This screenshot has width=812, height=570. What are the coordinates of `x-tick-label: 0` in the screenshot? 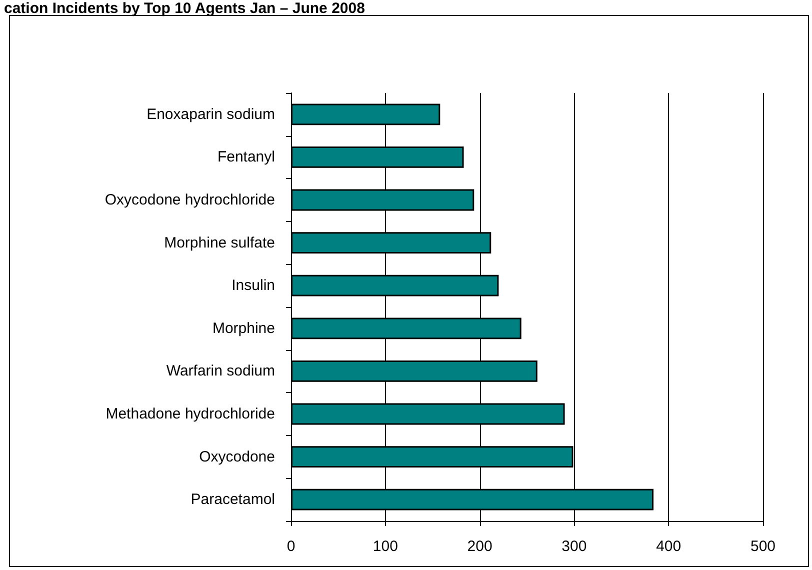 It's located at (291, 546).